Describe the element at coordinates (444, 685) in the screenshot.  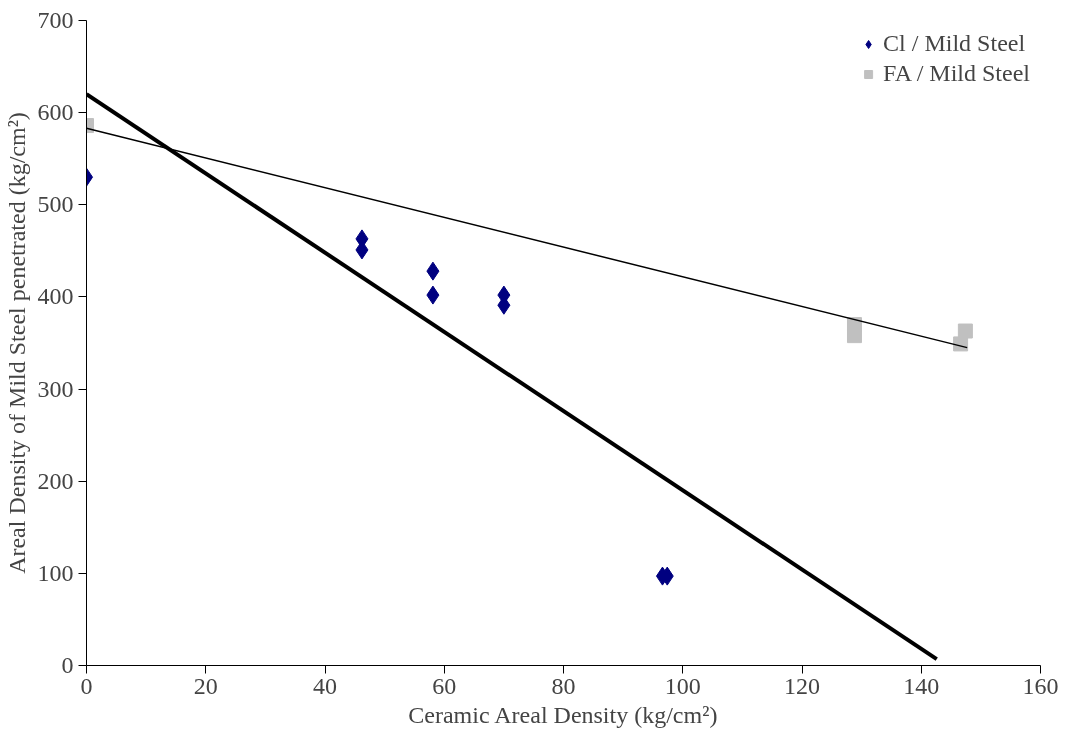
I see `x-tick-label: 60` at that location.